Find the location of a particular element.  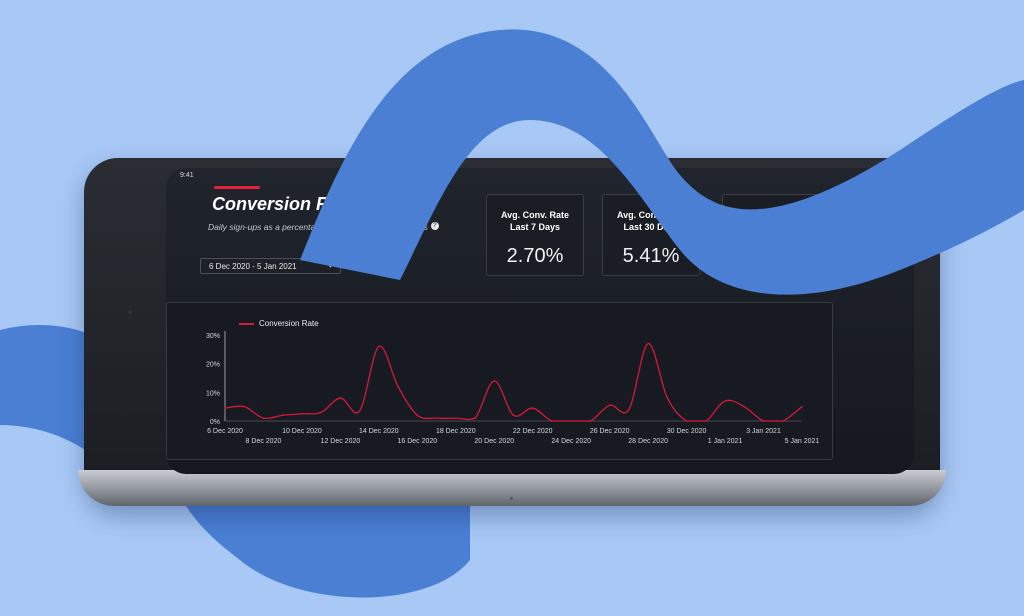

x-tick-label: 10 Dec 2020 is located at coordinates (302, 431).